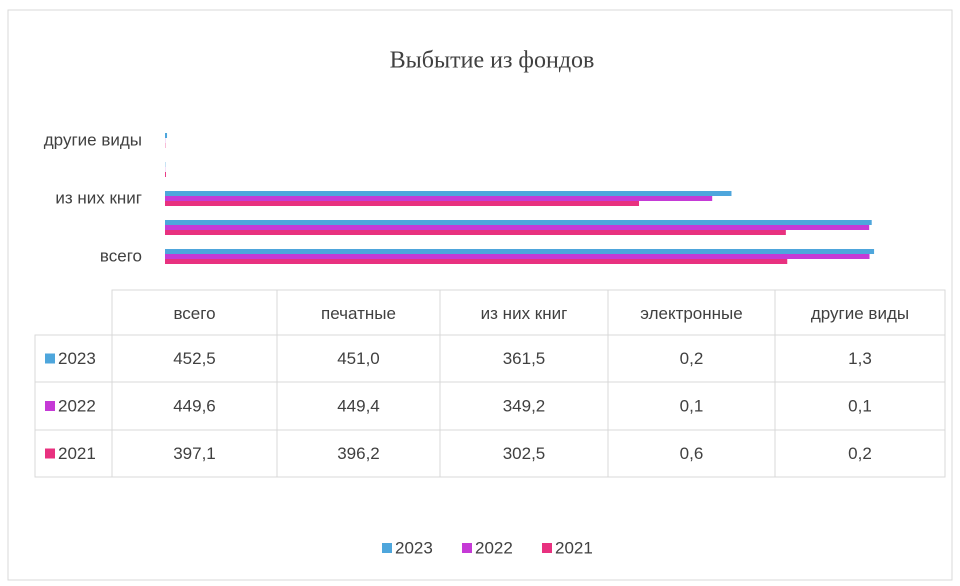 This screenshot has width=960, height=586. What do you see at coordinates (93, 139) in the screenshot?
I see `y-tick-label: другие виды` at bounding box center [93, 139].